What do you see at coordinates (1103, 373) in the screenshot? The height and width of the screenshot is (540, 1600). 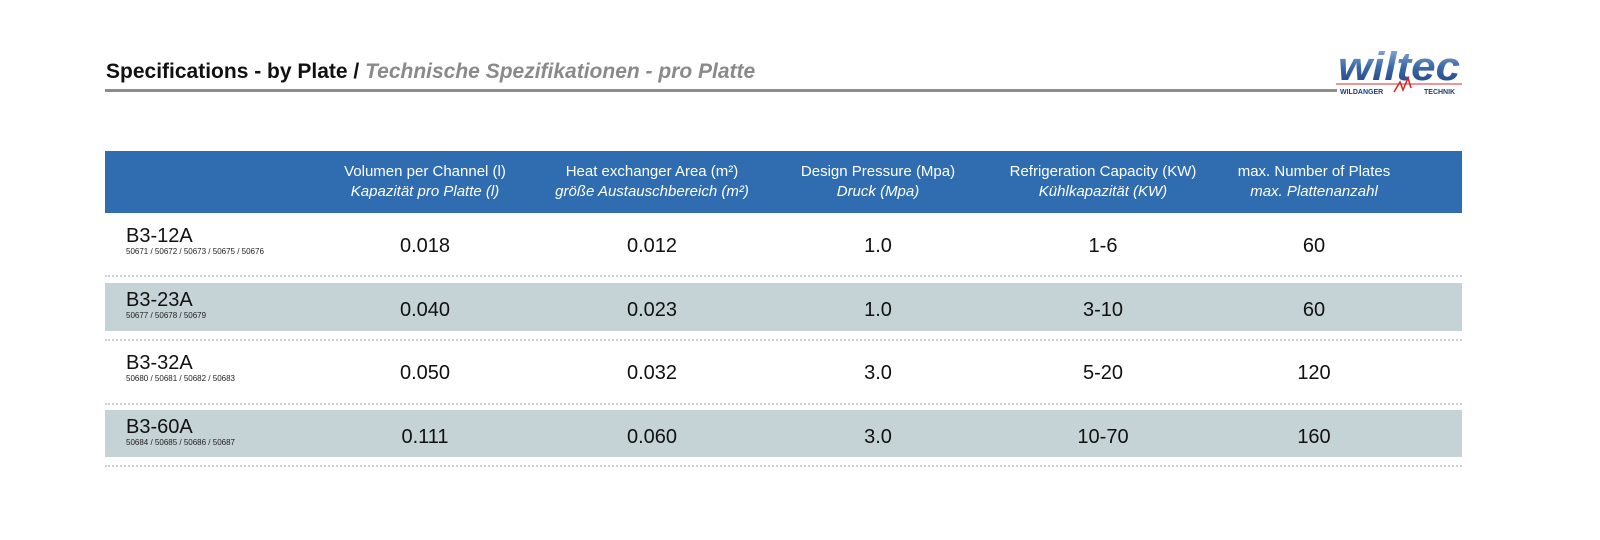 I see `cell-value: 5-20` at bounding box center [1103, 373].